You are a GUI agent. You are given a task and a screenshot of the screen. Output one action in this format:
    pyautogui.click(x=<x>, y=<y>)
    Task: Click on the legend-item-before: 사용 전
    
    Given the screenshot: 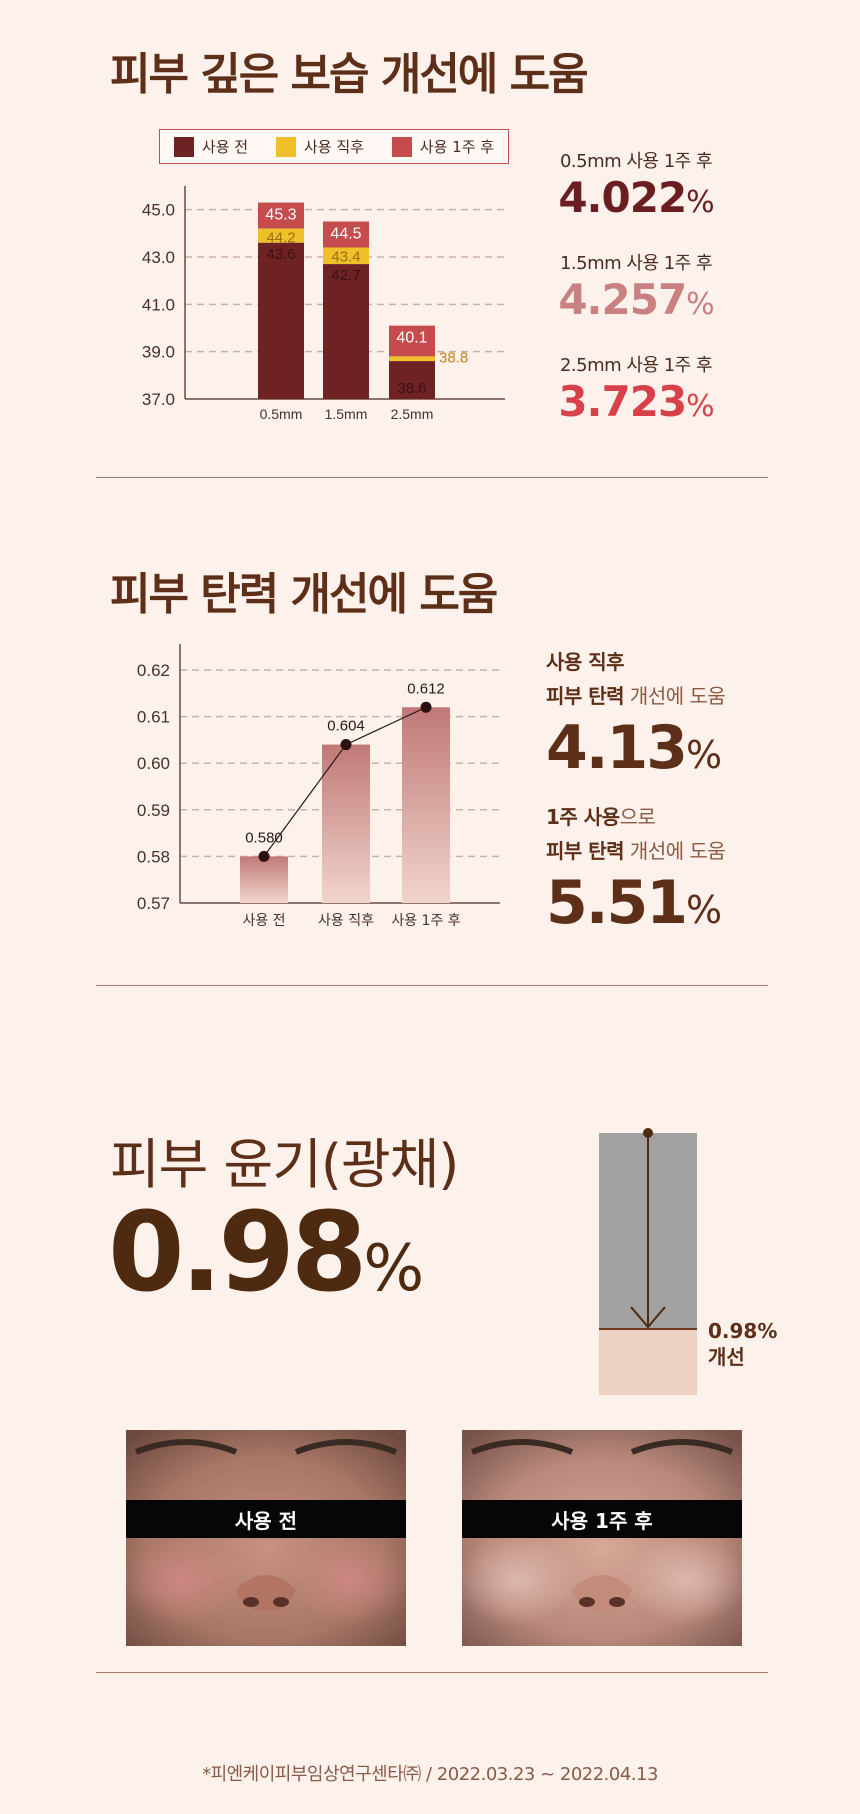 What is the action you would take?
    pyautogui.click(x=210, y=146)
    